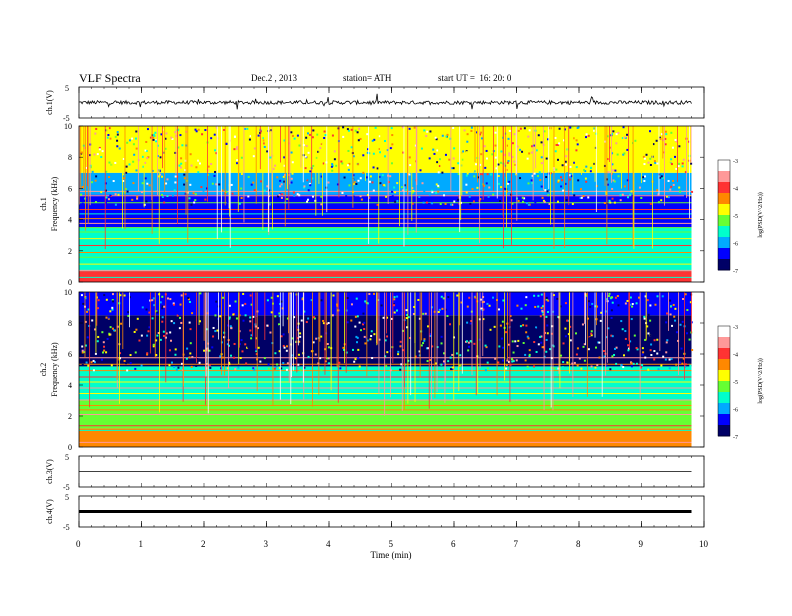 The height and width of the screenshot is (616, 792). Describe the element at coordinates (70, 416) in the screenshot. I see `ch2-spectrogram-ytick-2: 2` at that location.